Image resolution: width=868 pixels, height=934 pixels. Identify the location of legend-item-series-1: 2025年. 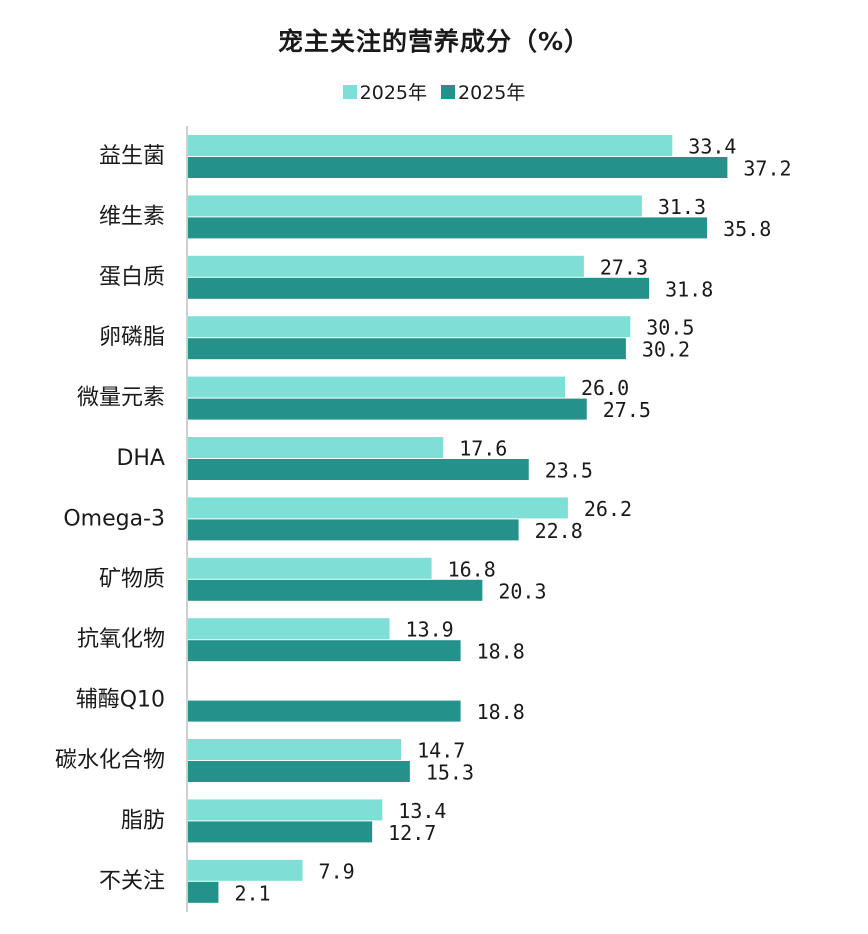
(384, 91).